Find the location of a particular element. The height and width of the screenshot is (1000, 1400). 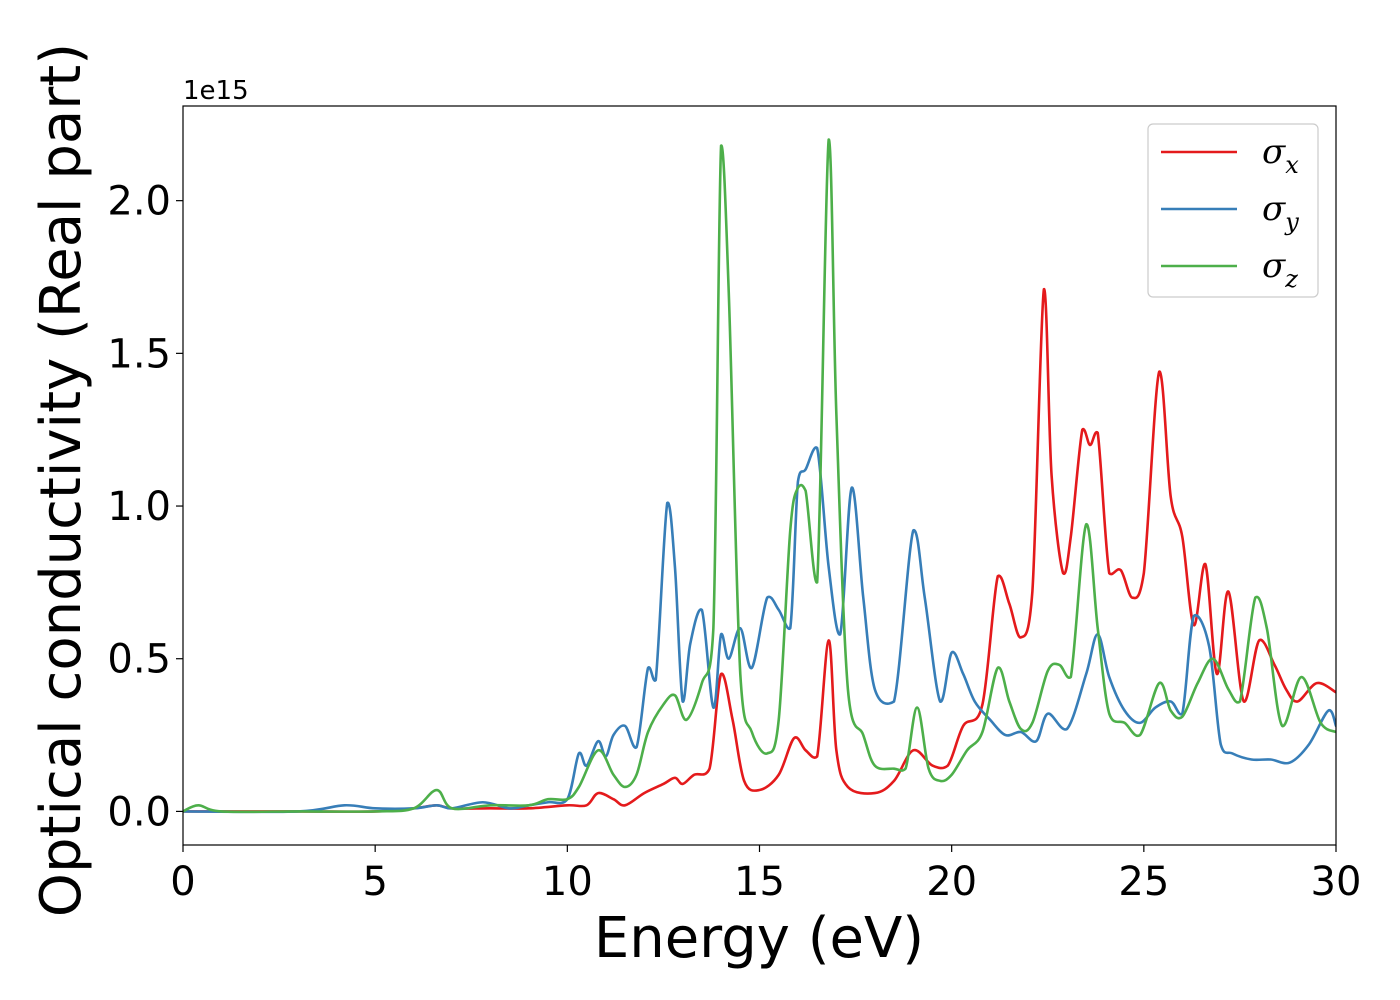

x-tick-label: 15 is located at coordinates (759, 882).